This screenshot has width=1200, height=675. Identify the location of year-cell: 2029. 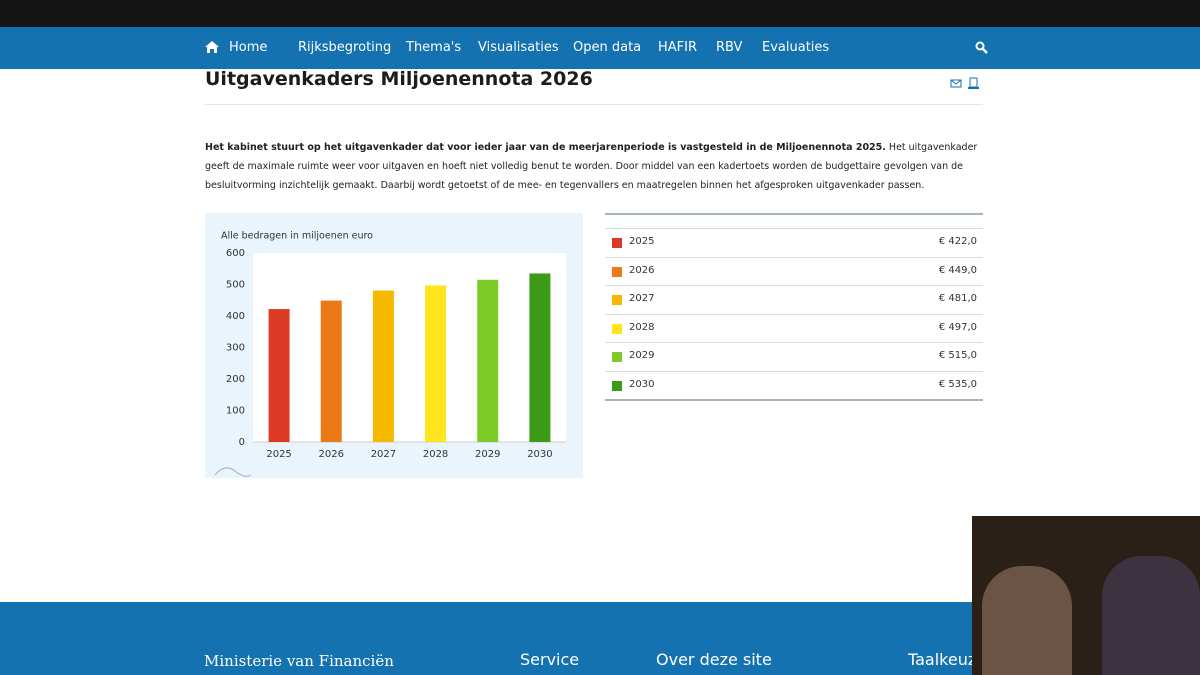
(642, 356).